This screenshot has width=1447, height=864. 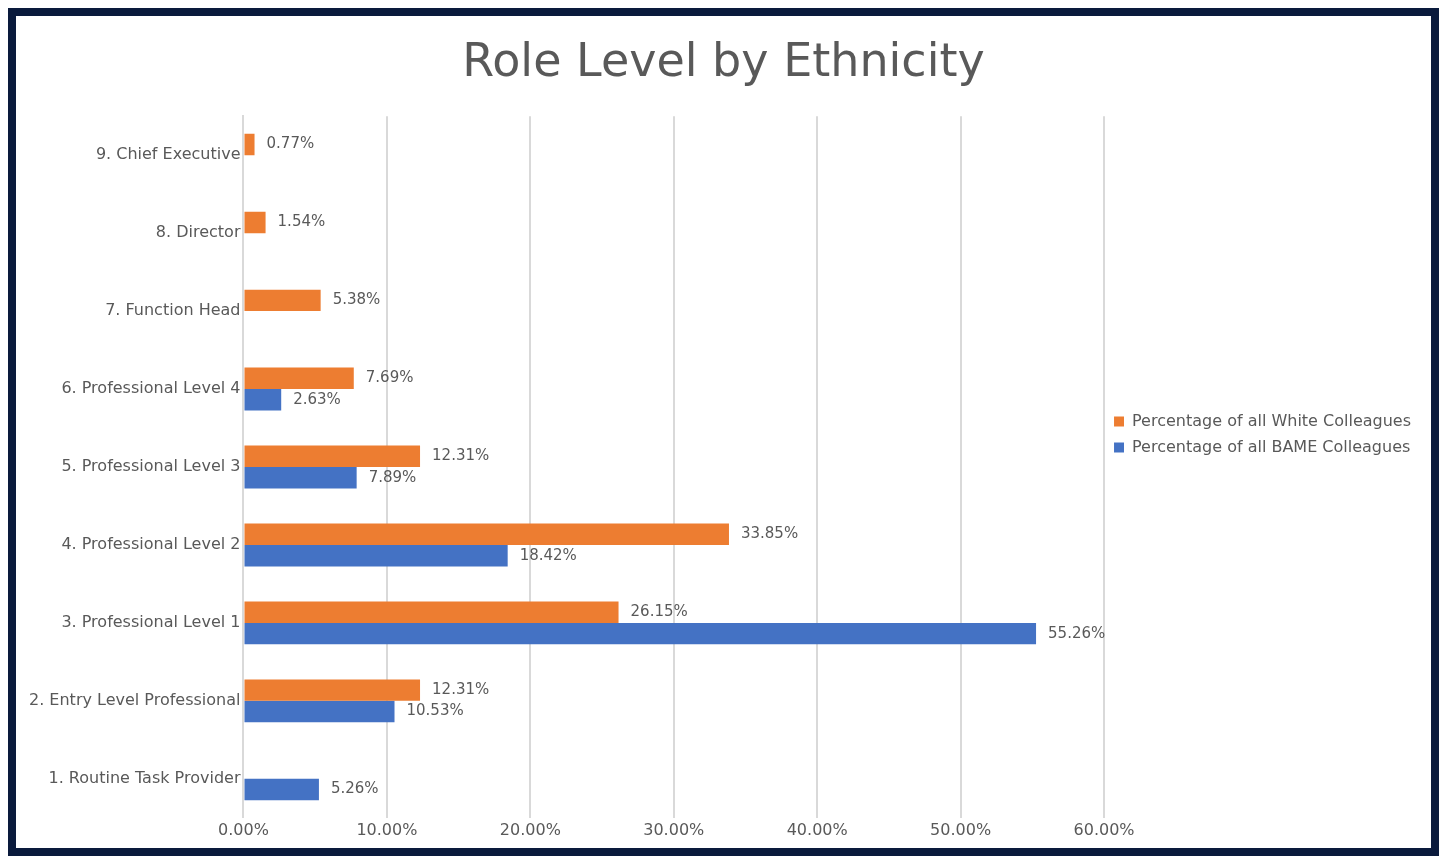 What do you see at coordinates (243, 829) in the screenshot?
I see `x-tick-label: 0.00%` at bounding box center [243, 829].